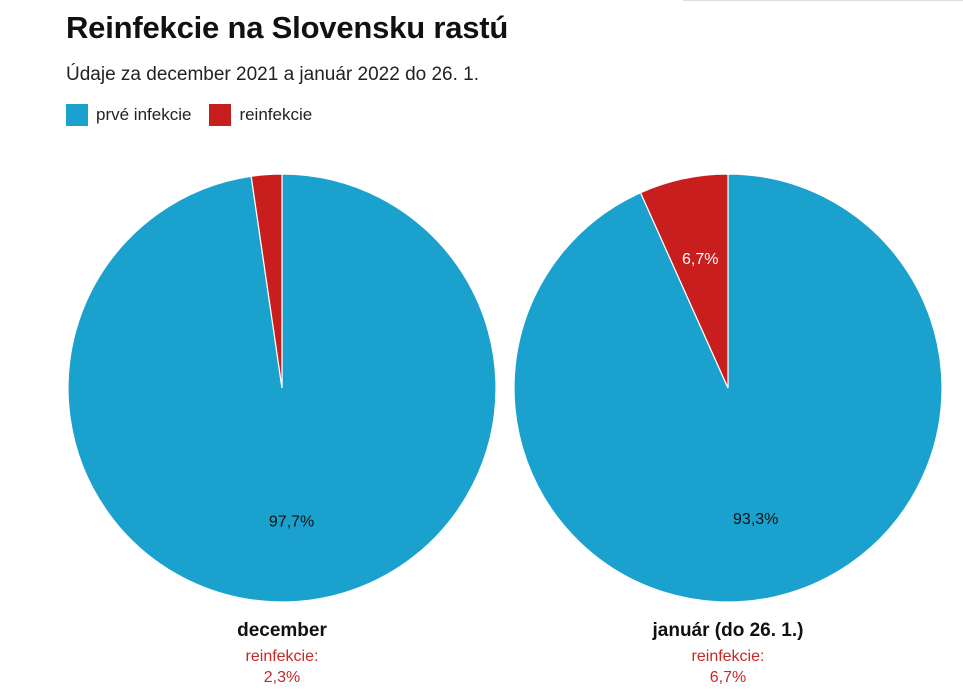  Describe the element at coordinates (287, 27) in the screenshot. I see `chart-title: Reinfekcie na Slovensku rastú` at that location.